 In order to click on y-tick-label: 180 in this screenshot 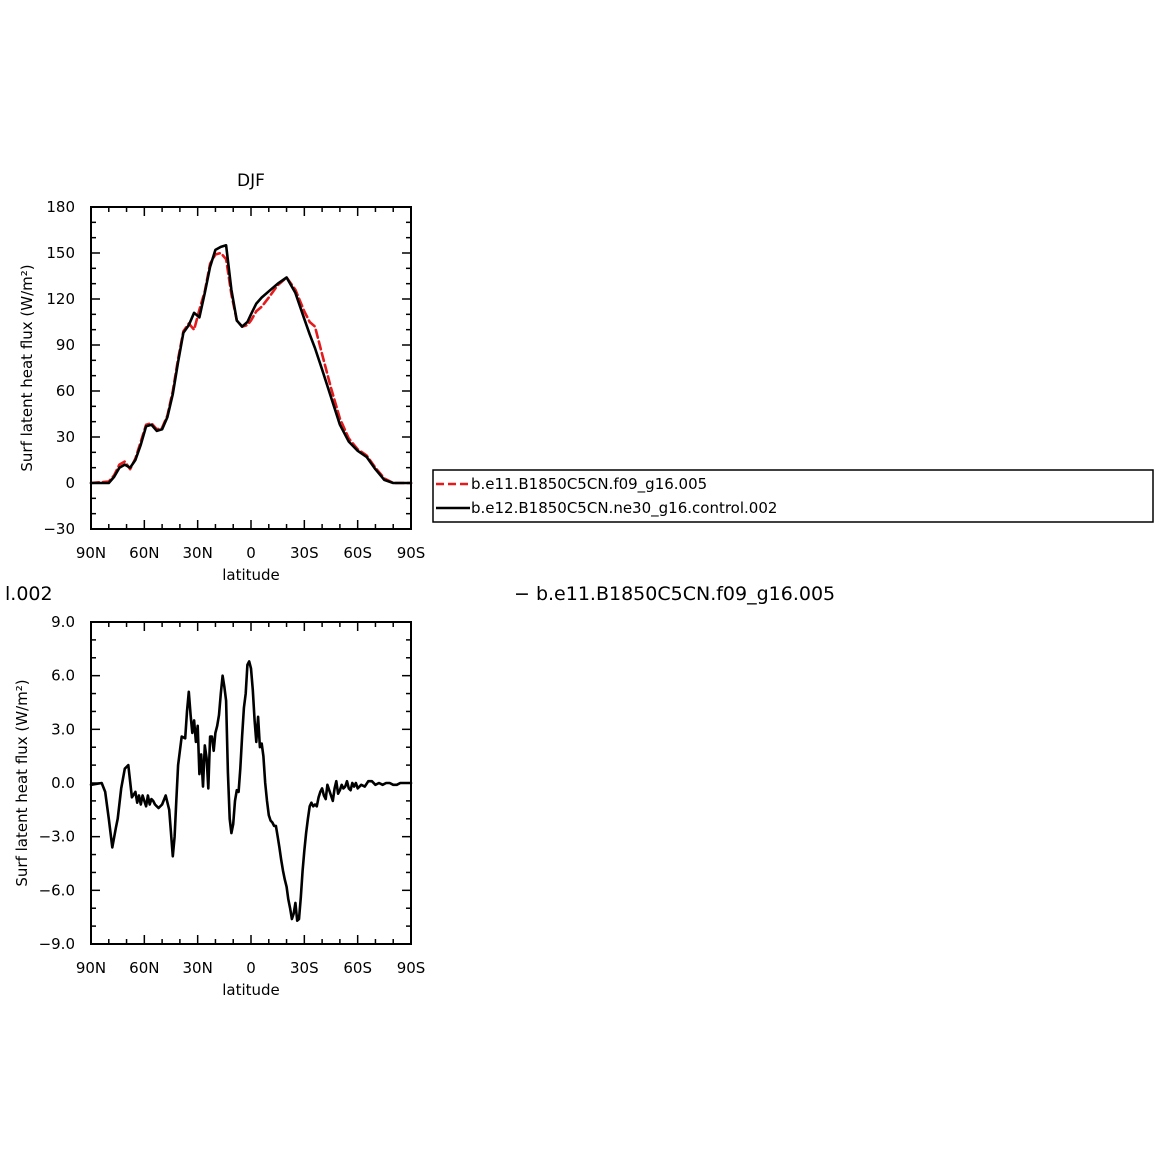, I will do `click(60, 207)`.